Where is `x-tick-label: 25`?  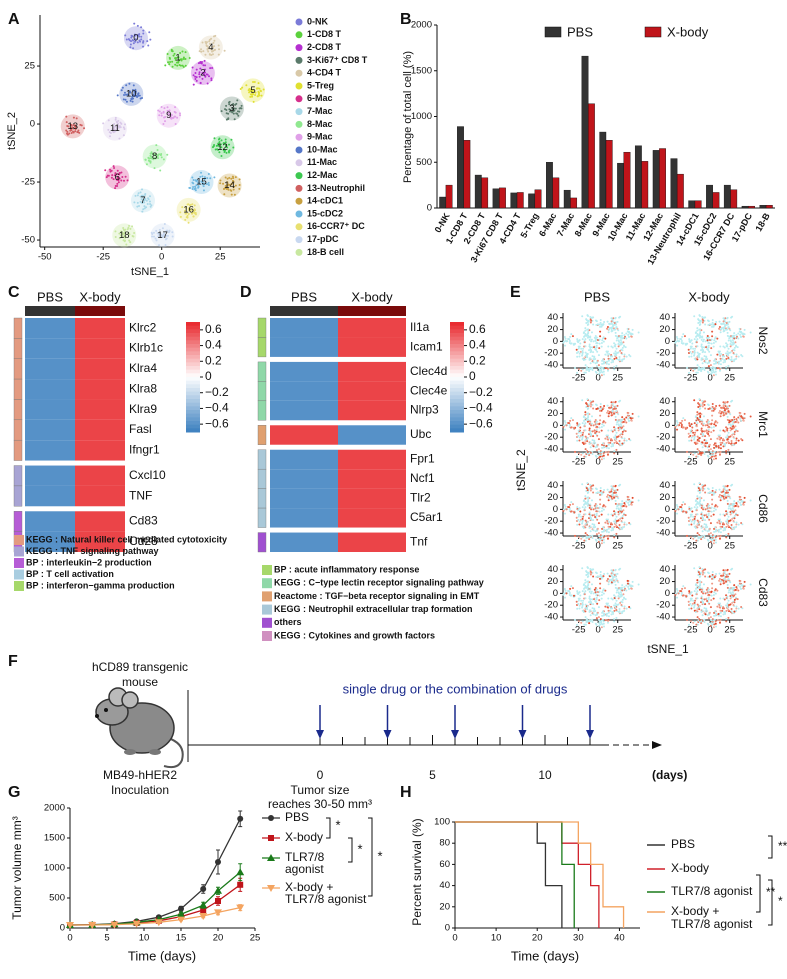
x-tick-label: 25 is located at coordinates (729, 546).